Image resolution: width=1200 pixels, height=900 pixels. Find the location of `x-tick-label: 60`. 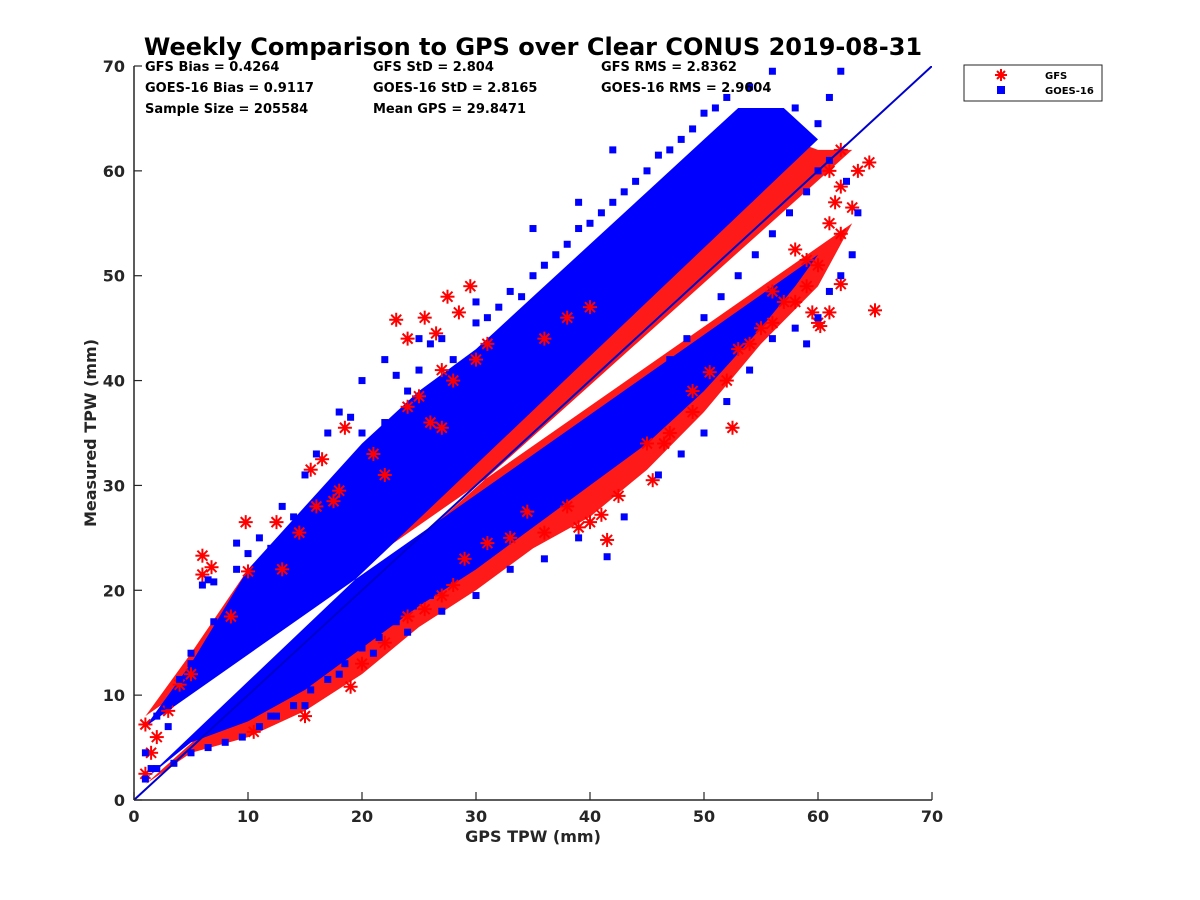

x-tick-label: 60 is located at coordinates (818, 816).